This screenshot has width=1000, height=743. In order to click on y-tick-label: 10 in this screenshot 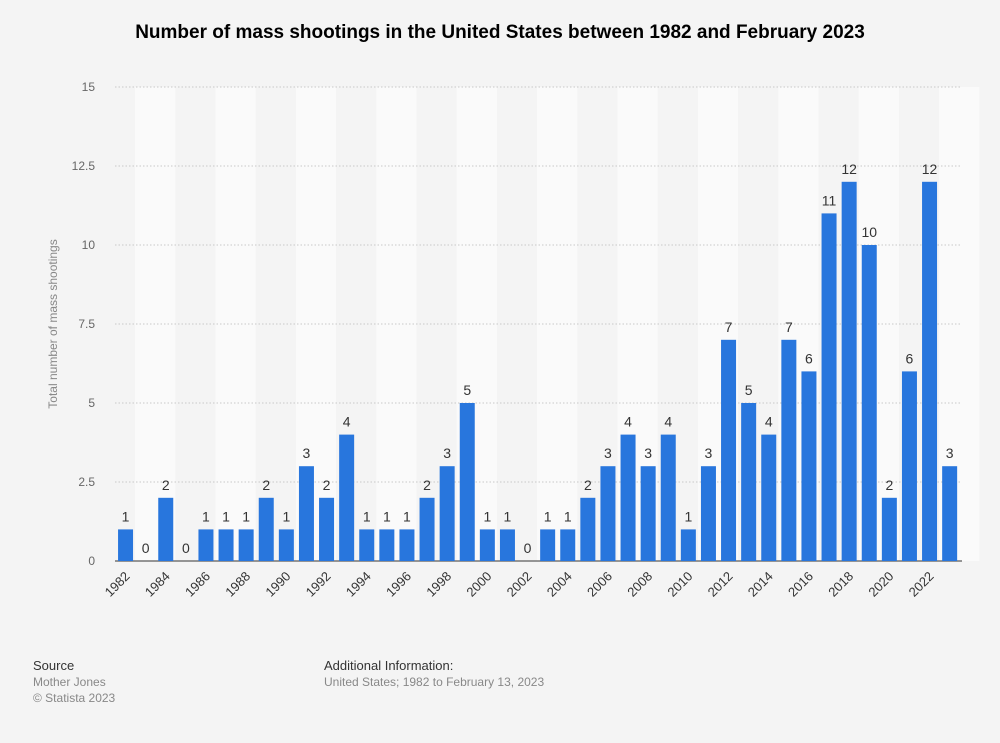, I will do `click(89, 245)`.